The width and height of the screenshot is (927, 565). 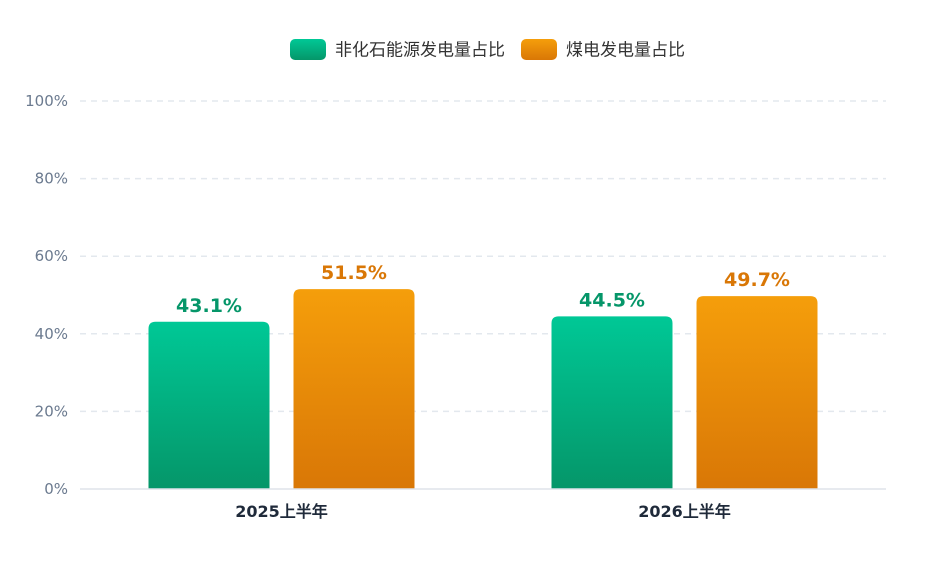 I want to click on legend-item-coal: 煤电发电量占比, so click(x=603, y=50).